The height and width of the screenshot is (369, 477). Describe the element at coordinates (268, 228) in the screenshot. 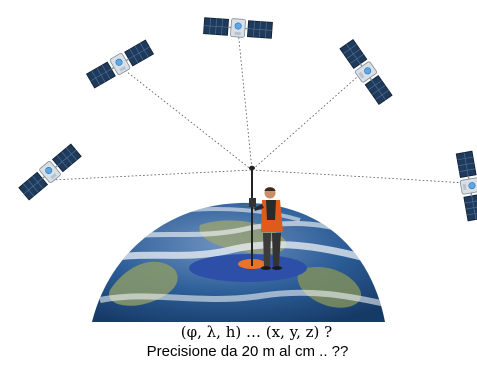

I see `surveyor-figure` at that location.